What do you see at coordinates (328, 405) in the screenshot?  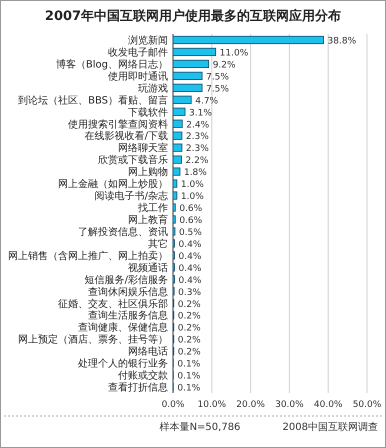 I see `x-tick-label: 40.0%` at bounding box center [328, 405].